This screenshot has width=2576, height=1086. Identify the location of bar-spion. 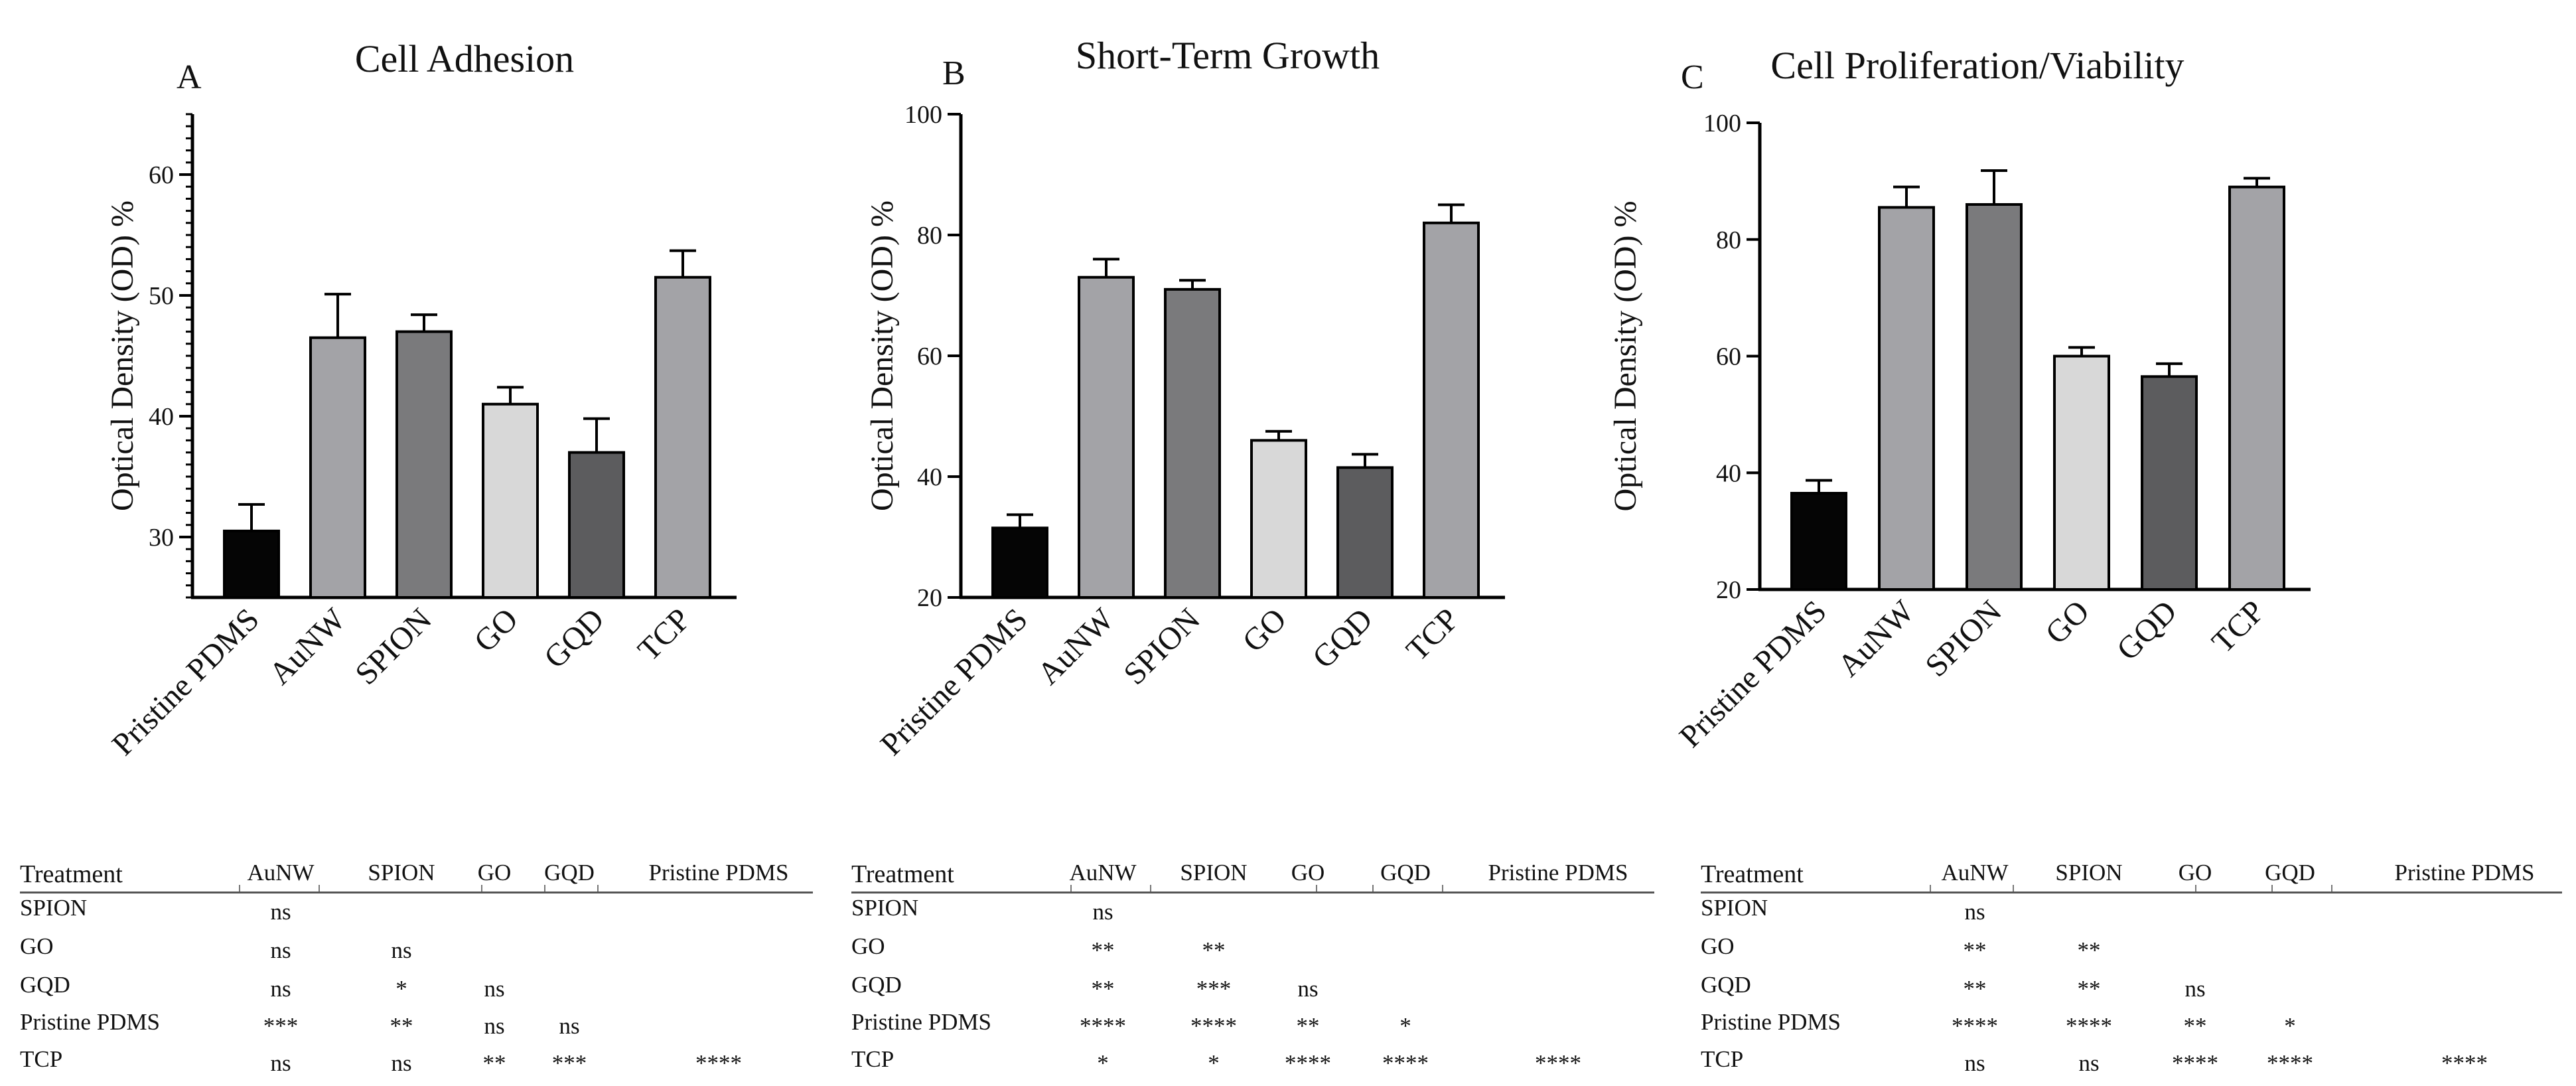
(1193, 443).